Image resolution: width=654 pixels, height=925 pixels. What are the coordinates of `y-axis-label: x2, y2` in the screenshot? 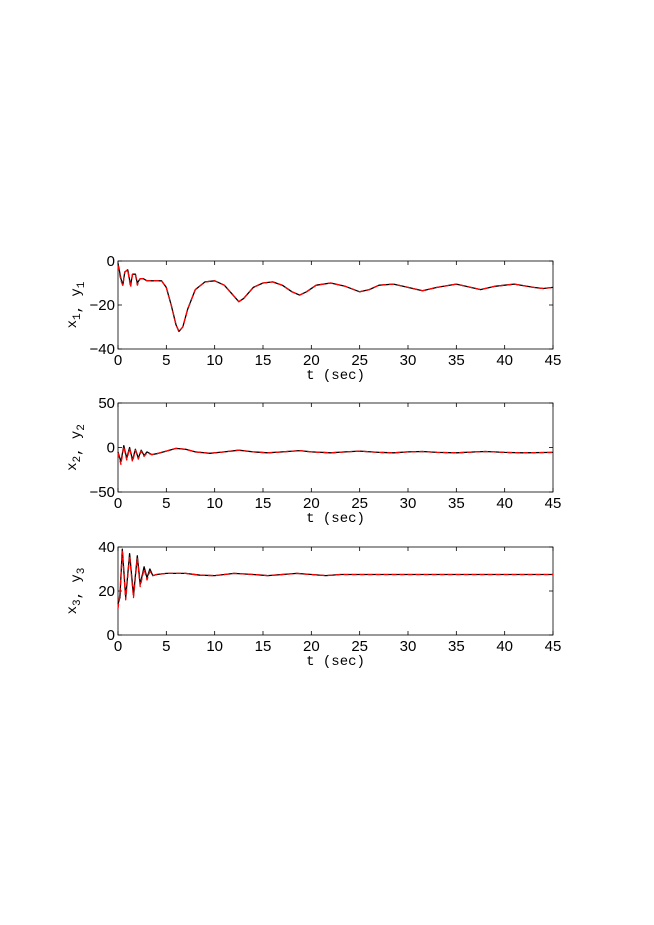 It's located at (76, 447).